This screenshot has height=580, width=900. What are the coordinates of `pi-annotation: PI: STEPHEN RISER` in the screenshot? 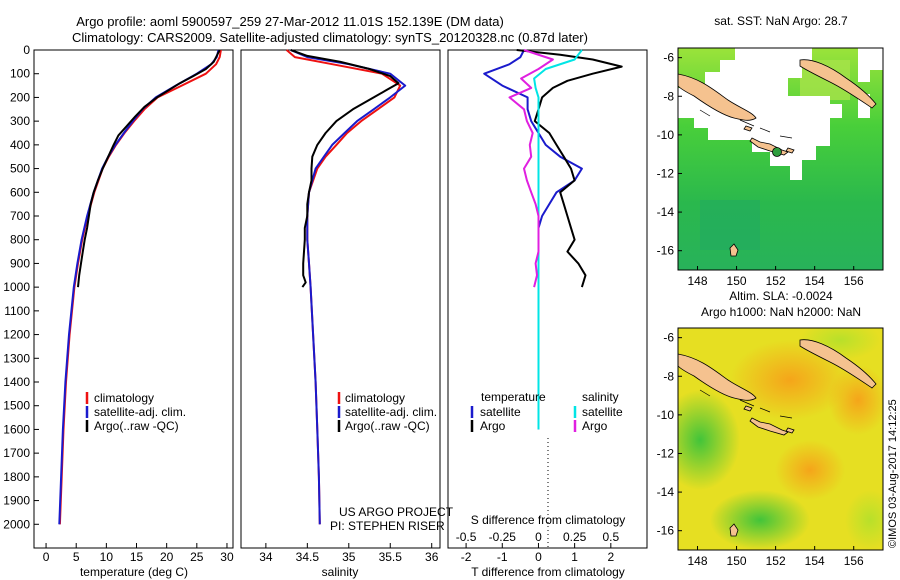 It's located at (387, 526).